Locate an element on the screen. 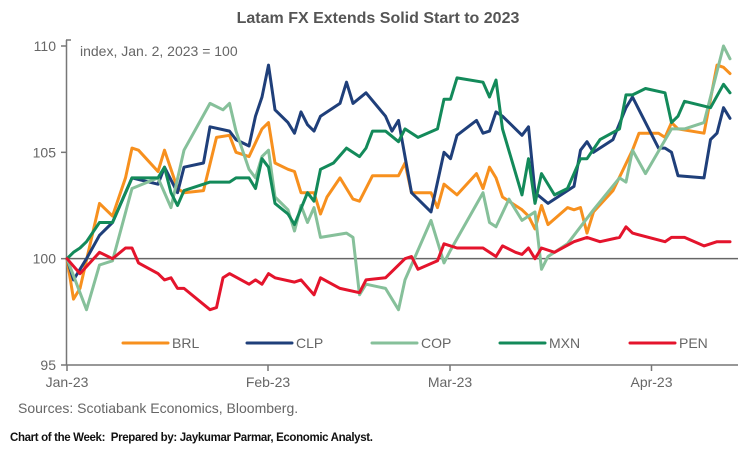 The width and height of the screenshot is (756, 452). y-tick-label: 110 is located at coordinates (45, 46).